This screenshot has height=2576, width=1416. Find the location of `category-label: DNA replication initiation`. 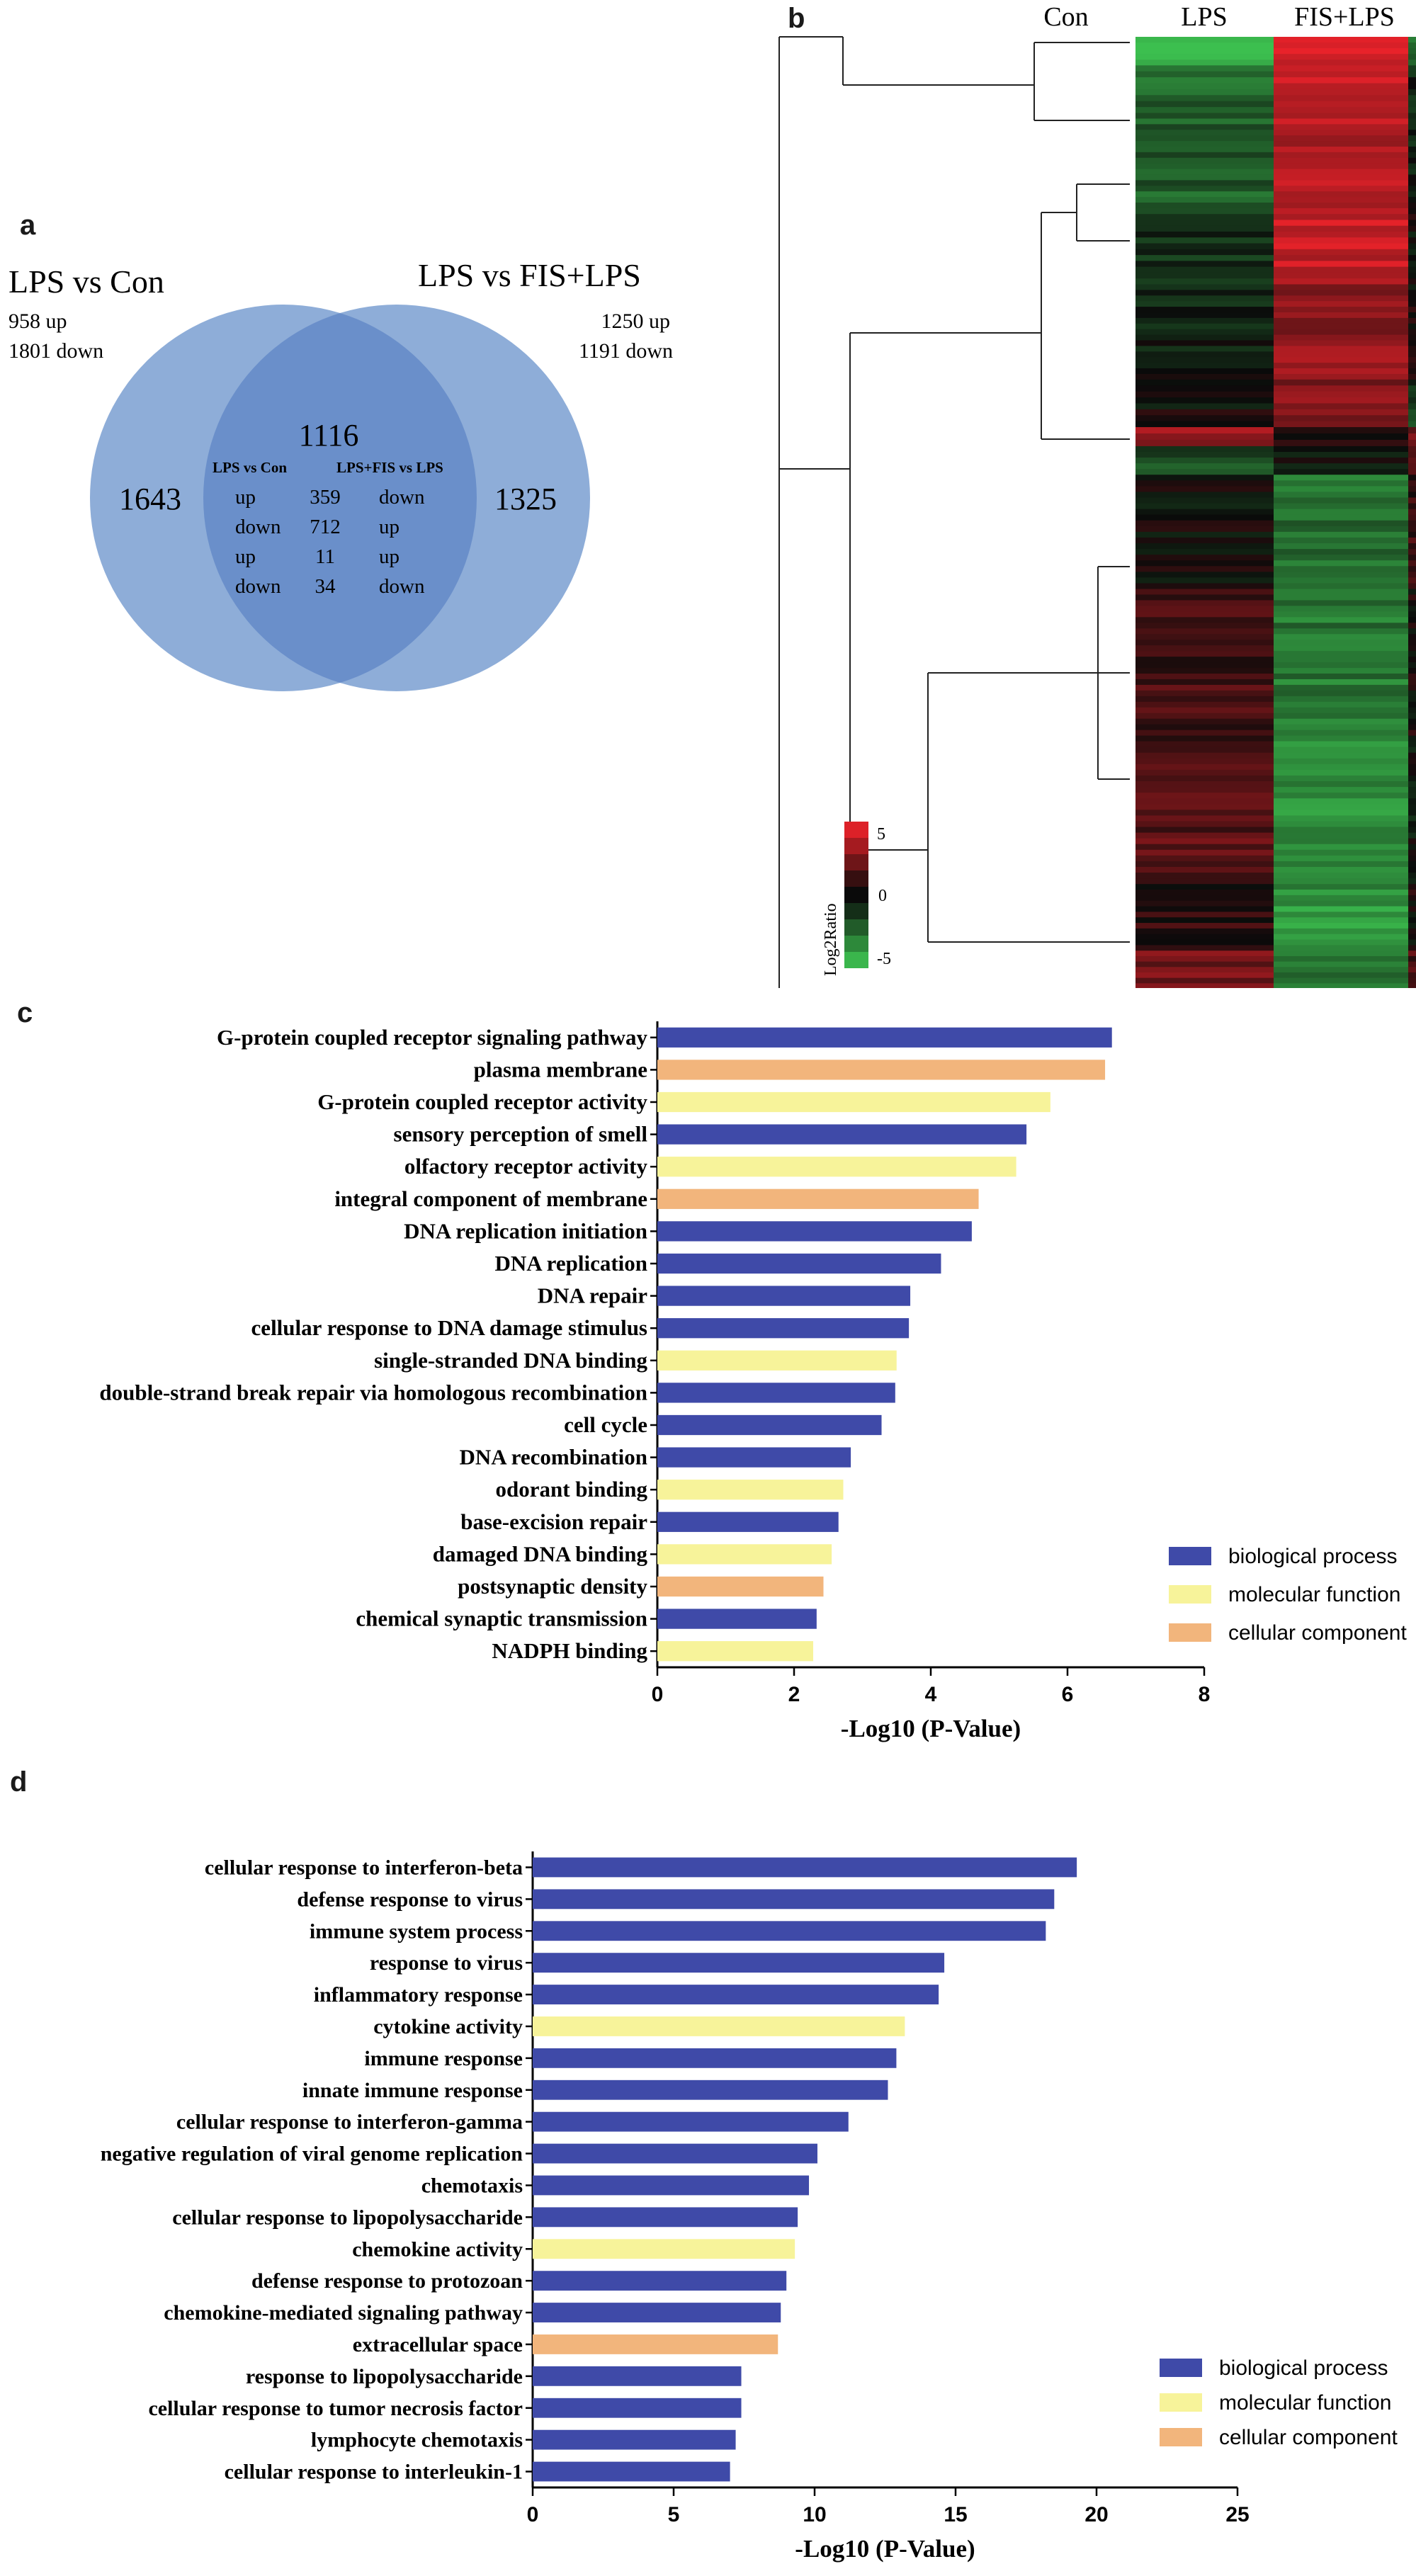

category-label: DNA replication initiation is located at coordinates (525, 1230).